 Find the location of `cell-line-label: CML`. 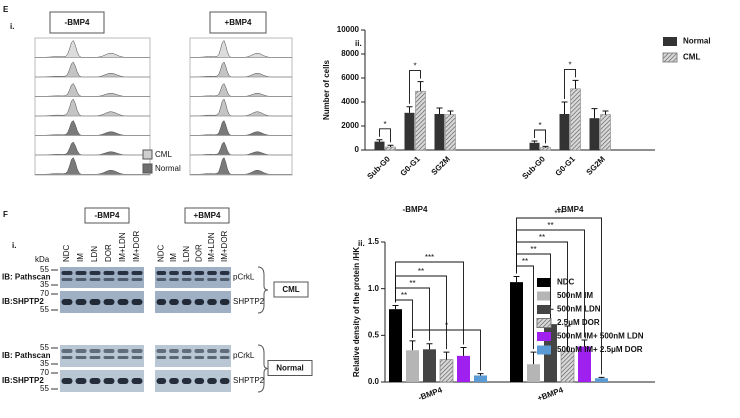

cell-line-label: CML is located at coordinates (290, 289).